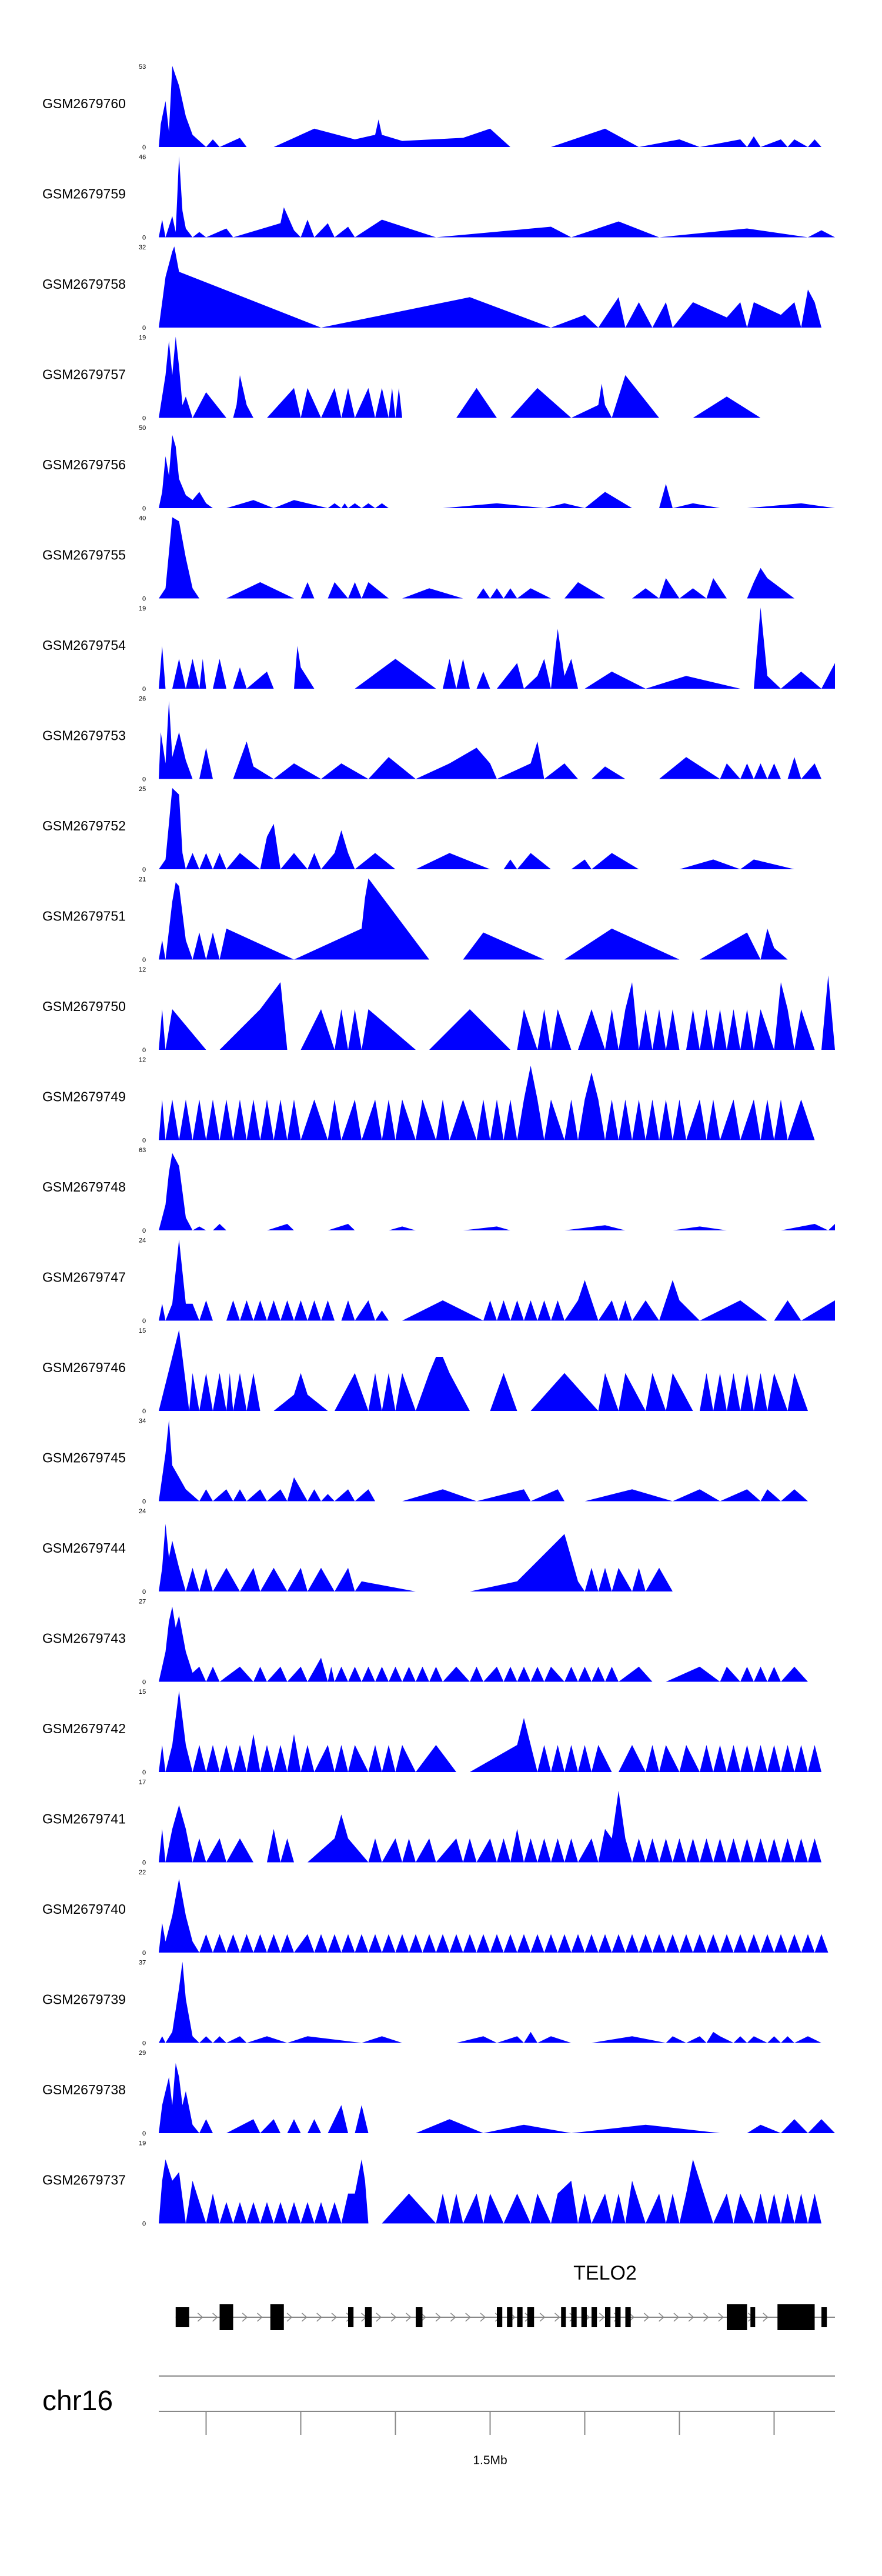 The image size is (882, 2576). I want to click on track: GSM2679760 53 0, so click(438, 107).